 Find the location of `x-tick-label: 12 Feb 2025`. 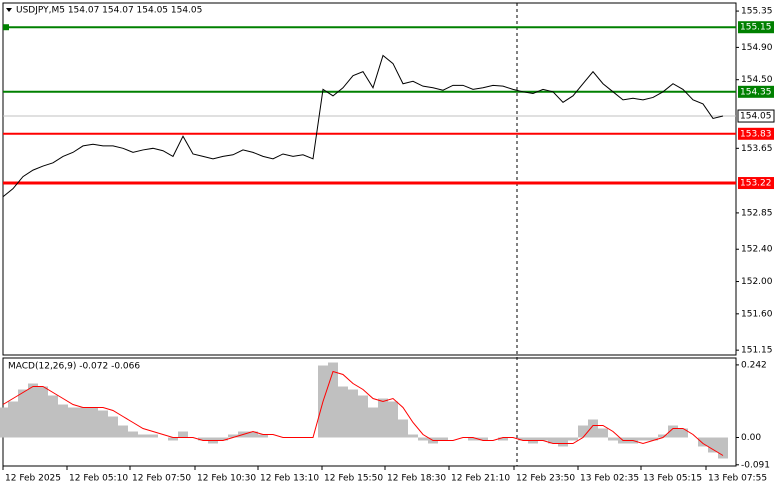

x-tick-label: 12 Feb 2025 is located at coordinates (33, 479).